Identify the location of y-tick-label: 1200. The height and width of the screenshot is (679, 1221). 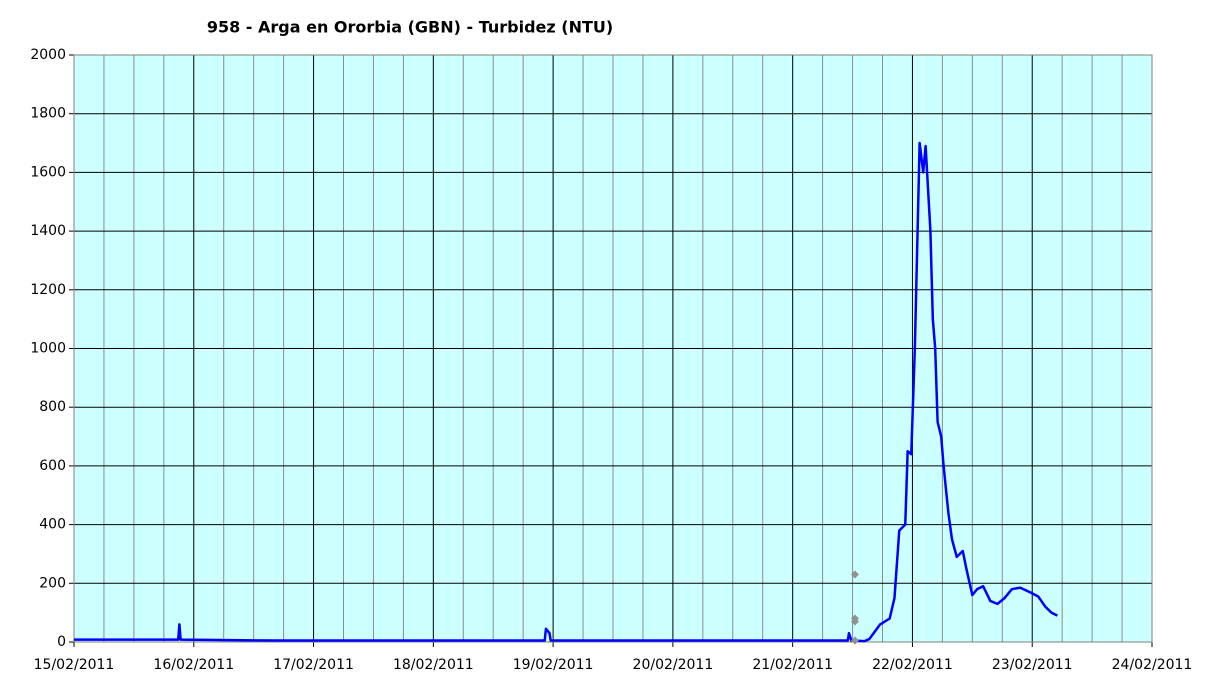
(48, 290).